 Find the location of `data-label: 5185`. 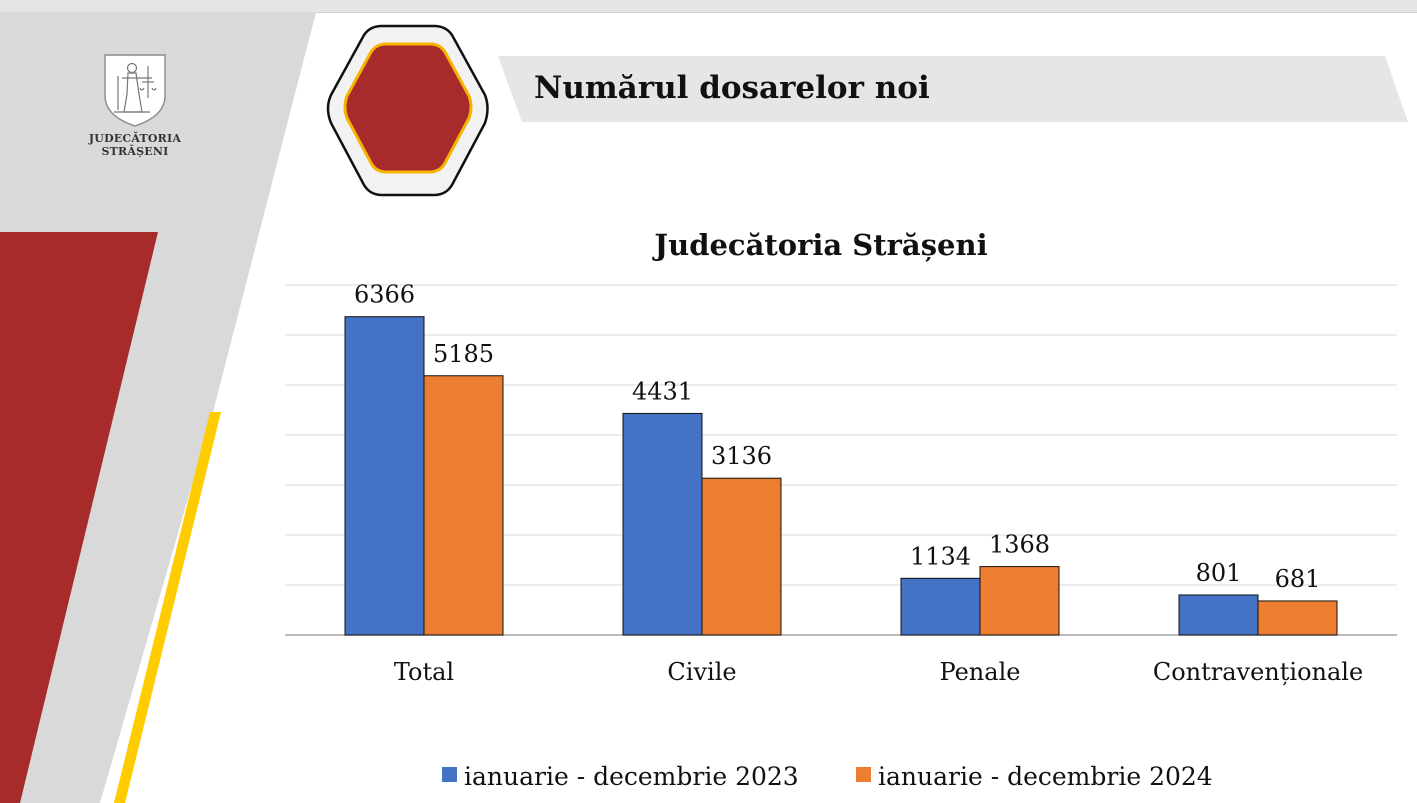

data-label: 5185 is located at coordinates (463, 354).